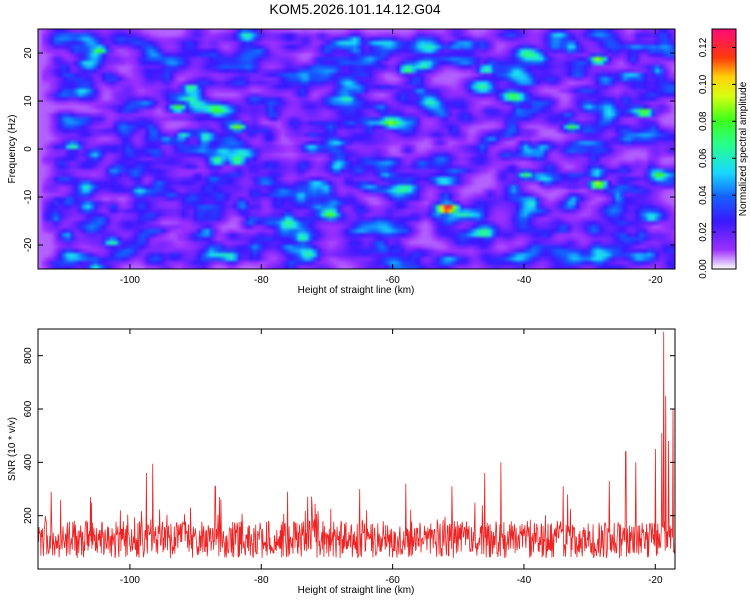 This screenshot has width=750, height=600. Describe the element at coordinates (703, 269) in the screenshot. I see `colorbar-tick-label: 0.00` at that location.